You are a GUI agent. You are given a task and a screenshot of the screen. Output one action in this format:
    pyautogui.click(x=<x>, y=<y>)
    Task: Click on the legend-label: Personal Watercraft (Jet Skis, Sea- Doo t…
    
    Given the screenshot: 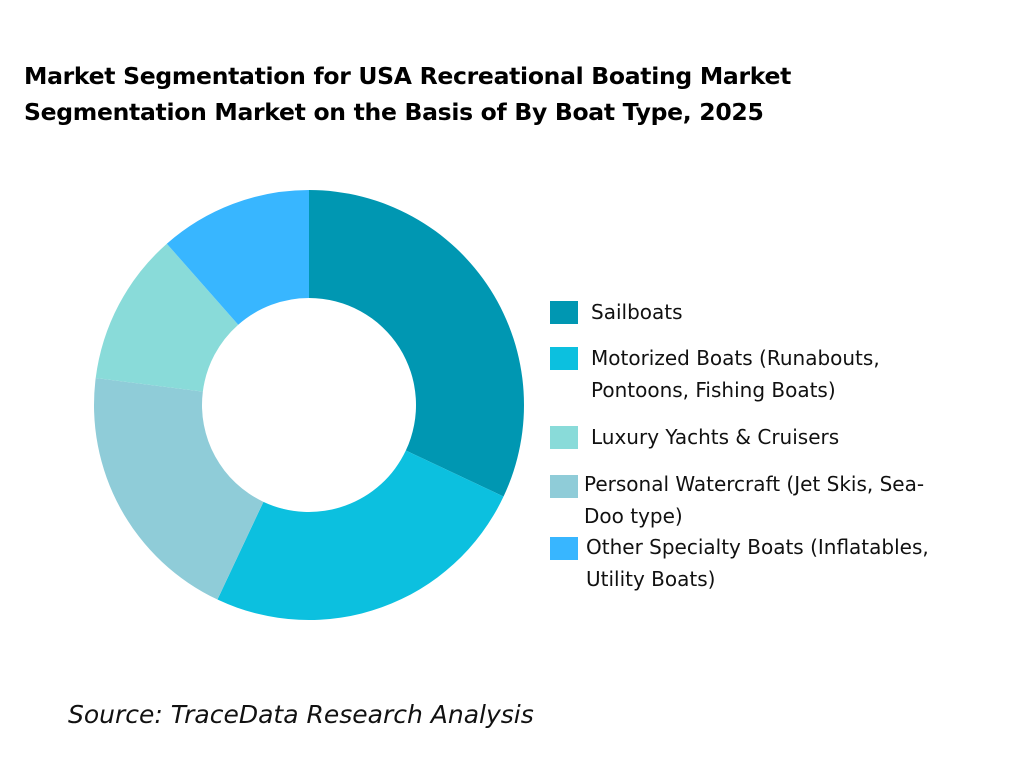 What is the action you would take?
    pyautogui.click(x=754, y=500)
    